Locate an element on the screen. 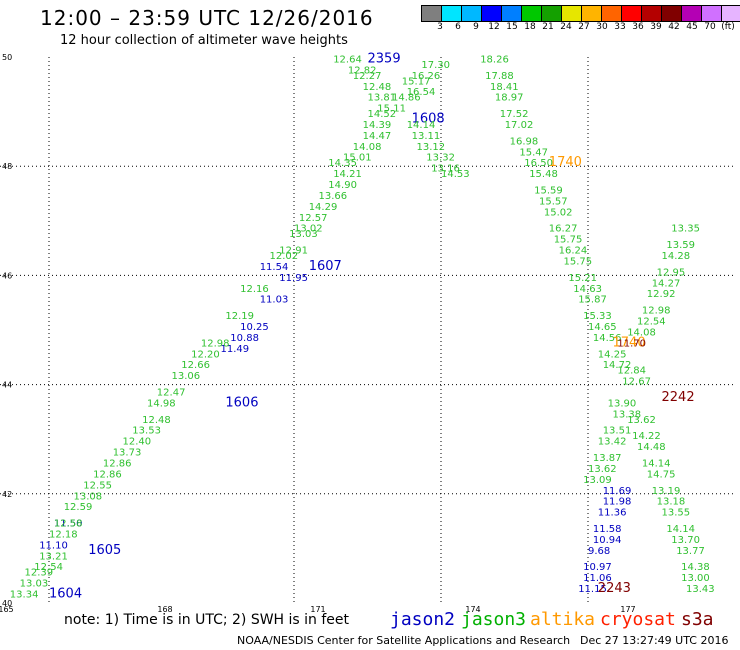 Image resolution: width=740 pixels, height=650 pixels. wave-height-value: 14.65 is located at coordinates (602, 327).